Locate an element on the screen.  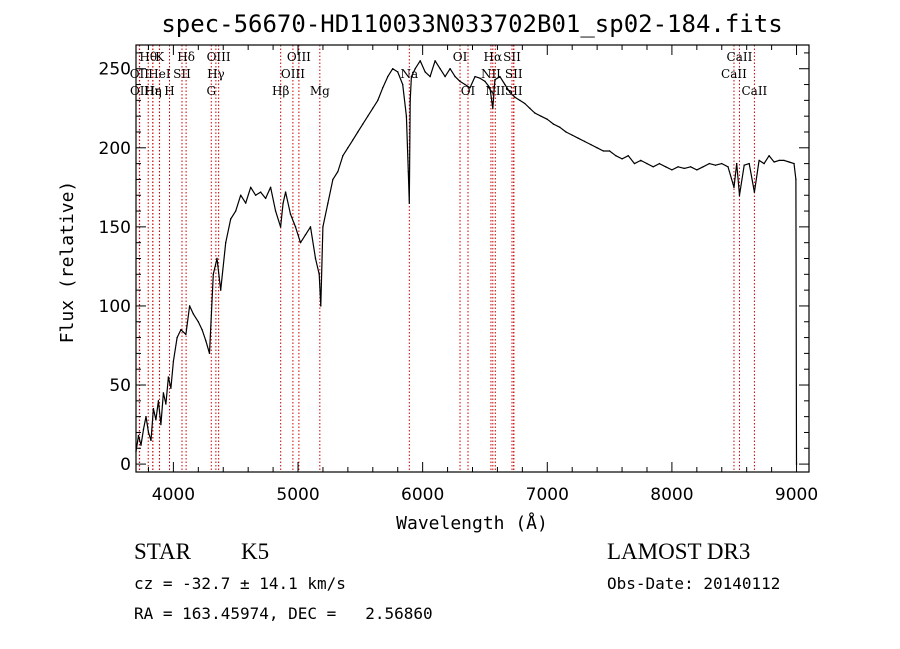
line-label: Hβ is located at coordinates (280, 91).